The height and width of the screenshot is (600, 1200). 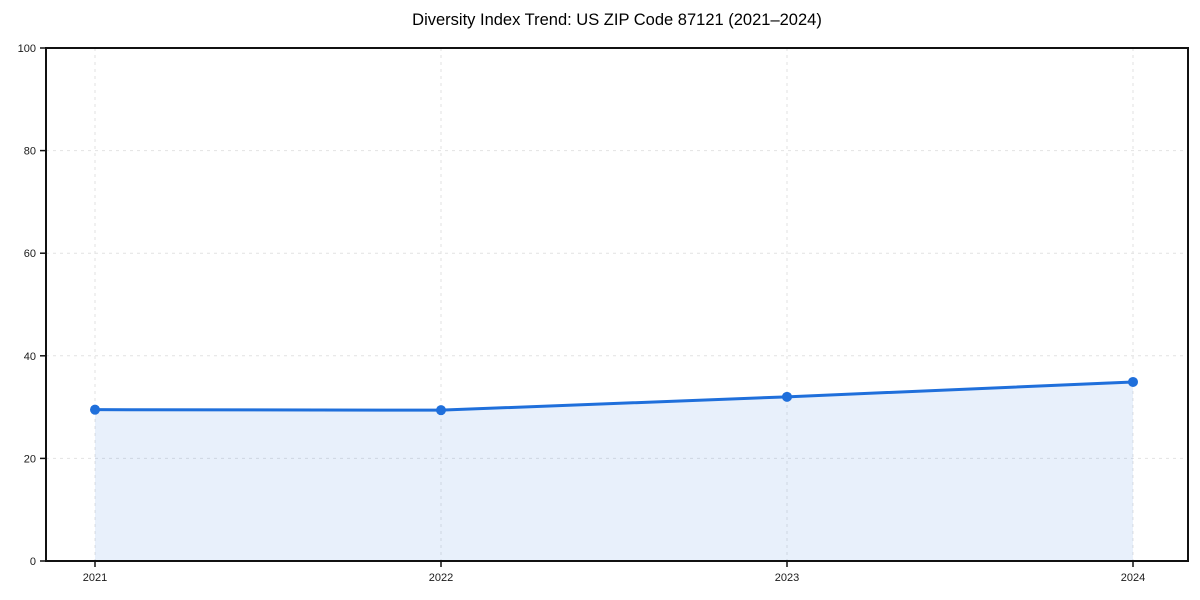 I want to click on y-tick-label: 0, so click(x=33, y=562).